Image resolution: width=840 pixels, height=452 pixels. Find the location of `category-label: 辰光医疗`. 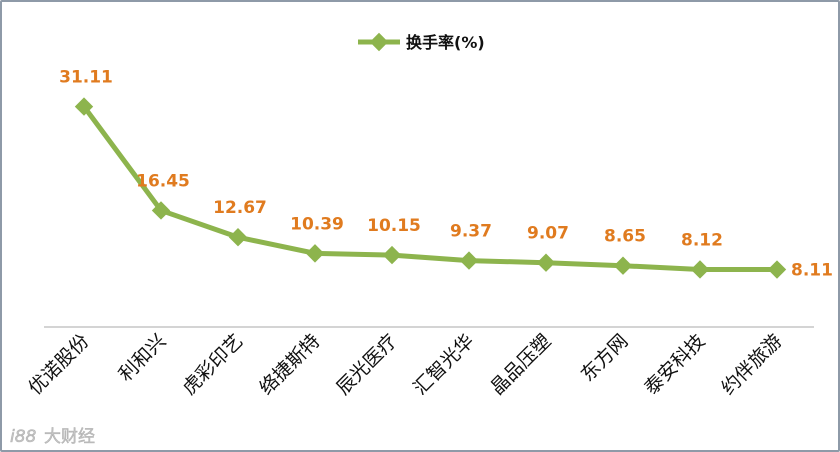

category-label: 辰光医疗 is located at coordinates (366, 364).